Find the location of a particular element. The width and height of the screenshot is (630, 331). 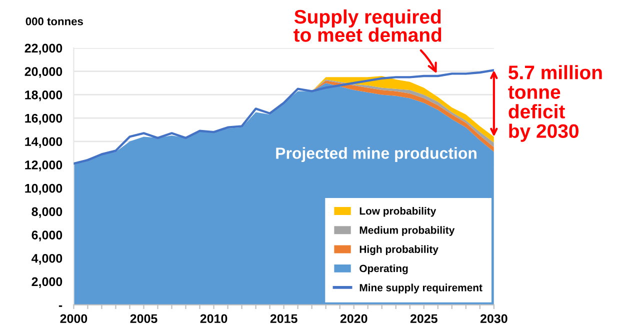

y-tick-label: - is located at coordinates (60, 306).